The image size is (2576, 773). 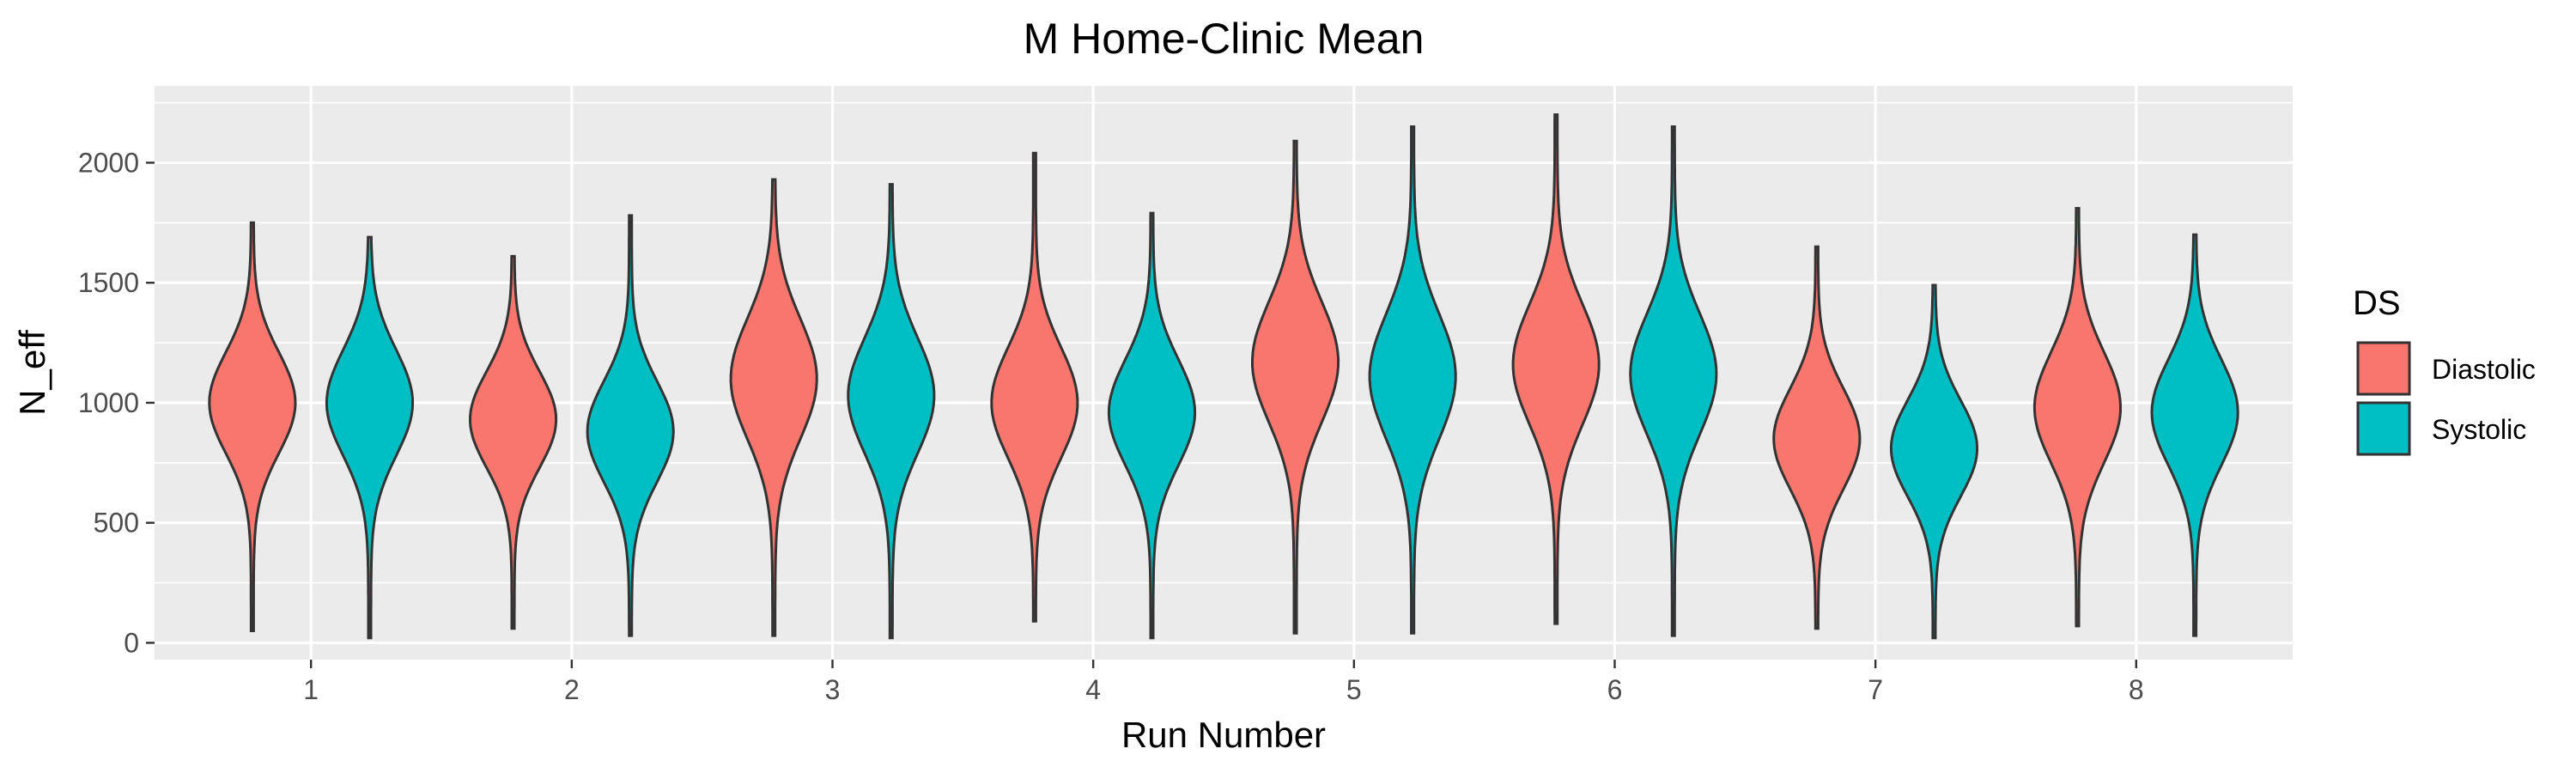 What do you see at coordinates (2136, 689) in the screenshot?
I see `x-tick-label: 8` at bounding box center [2136, 689].